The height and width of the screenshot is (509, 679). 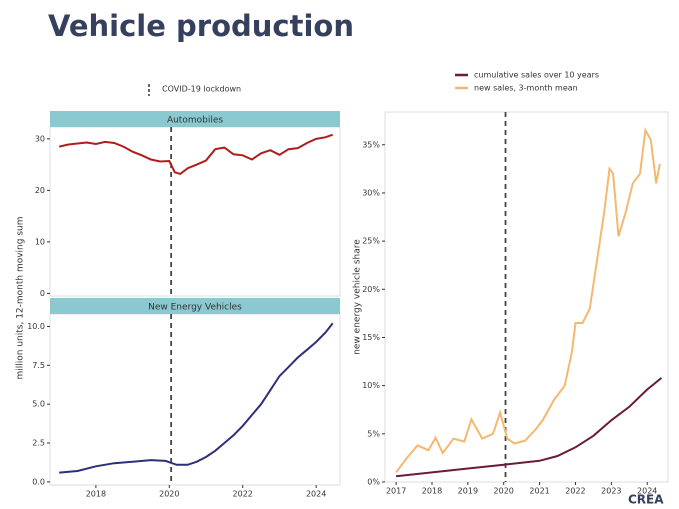 What do you see at coordinates (358, 297) in the screenshot?
I see `y-axis-label: new energy vehicle share` at bounding box center [358, 297].